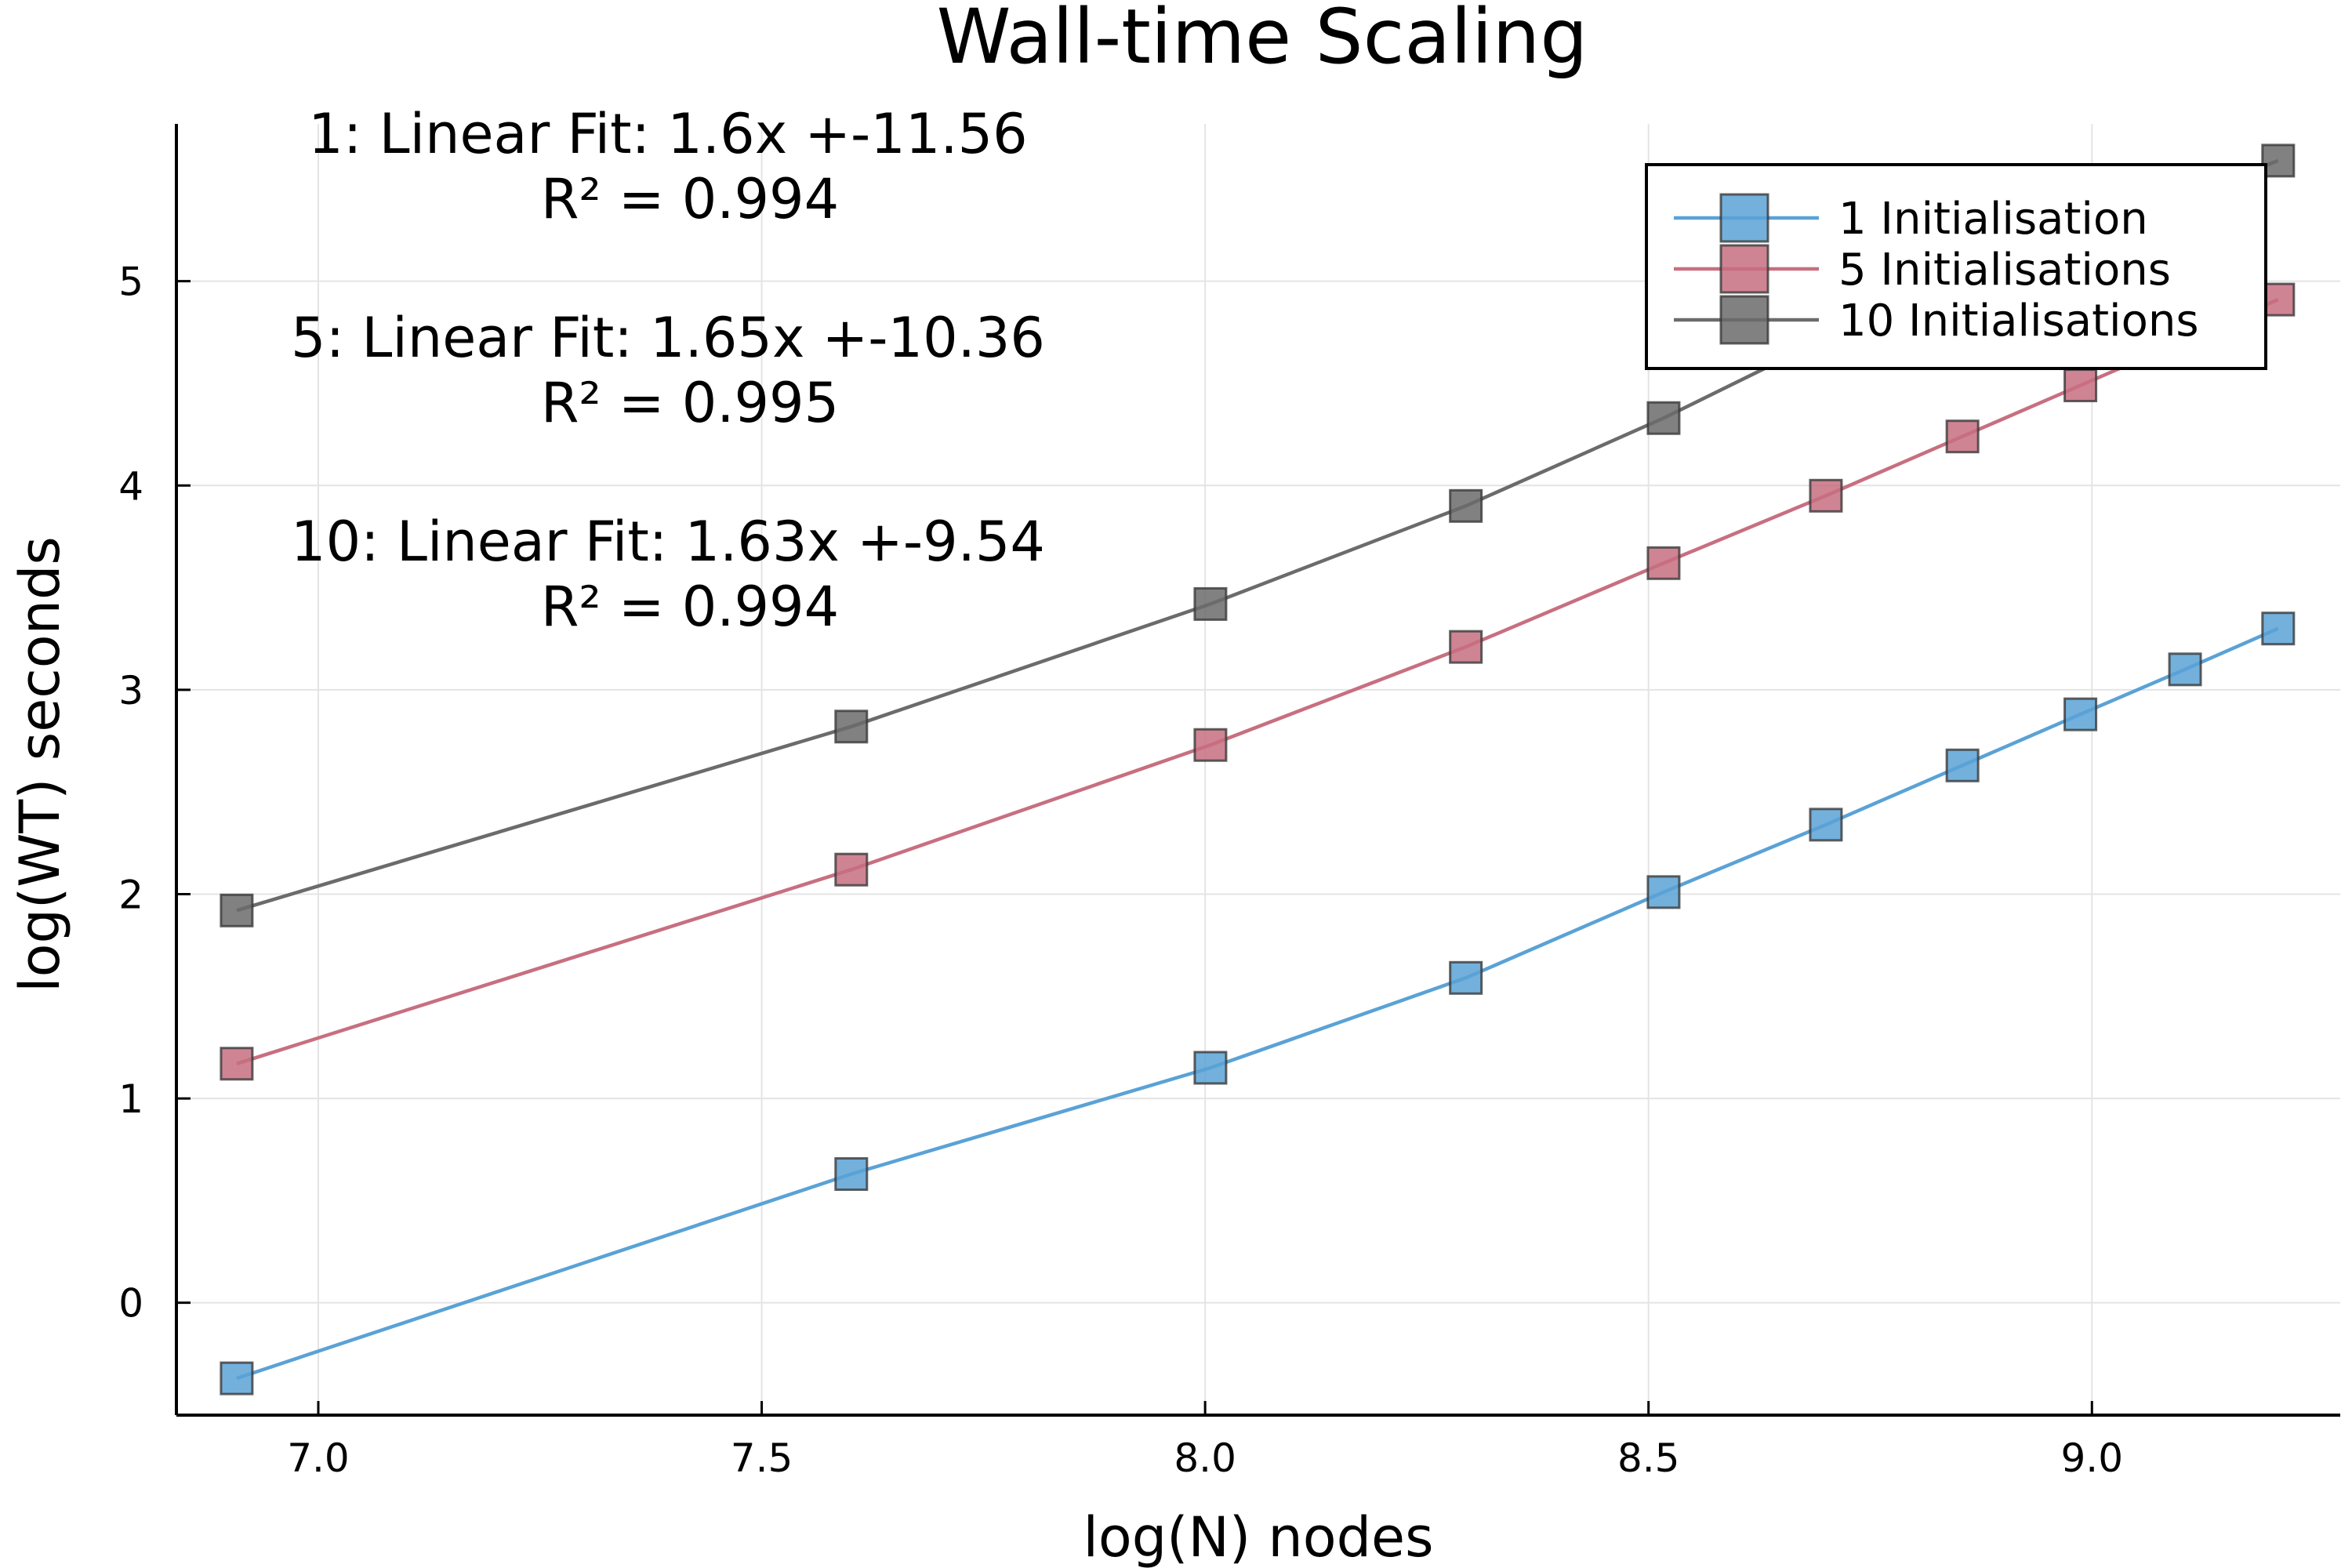 Image resolution: width=2352 pixels, height=1568 pixels. I want to click on x-axis-label: log(N) nodes, so click(1258, 1536).